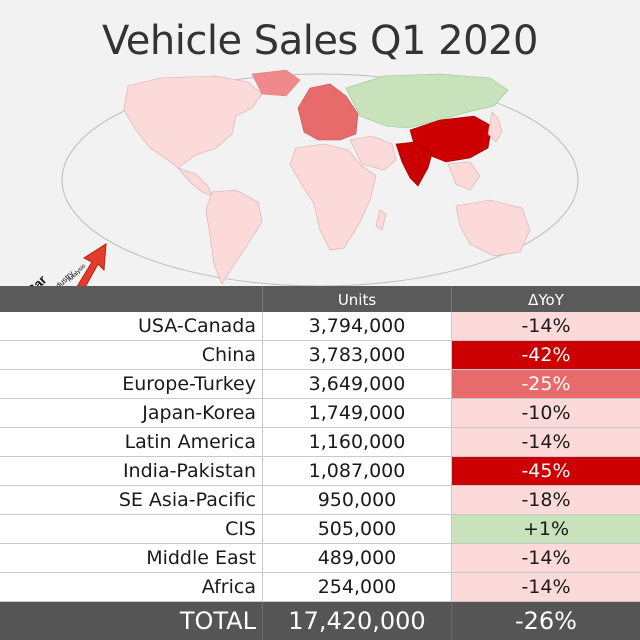  Describe the element at coordinates (189, 384) in the screenshot. I see `region-cell: Europe-Turkey` at that location.